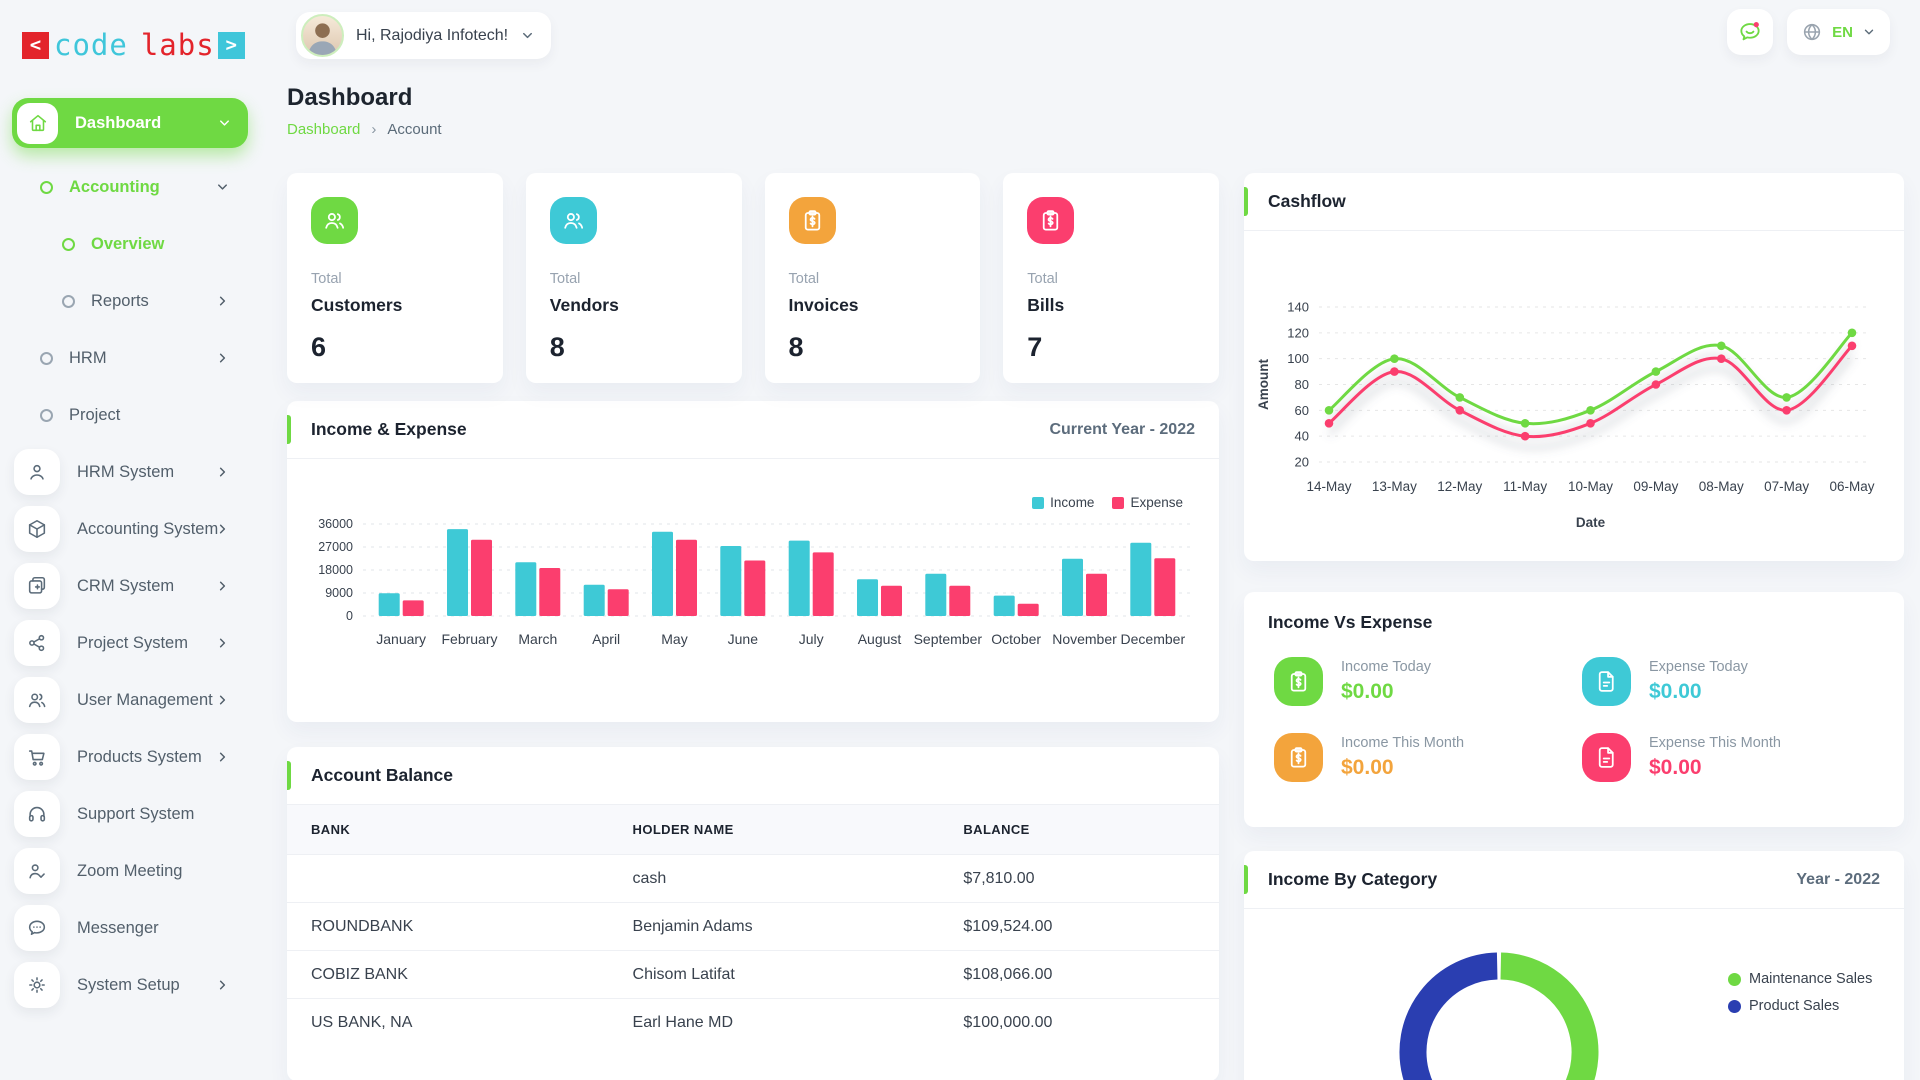 Image resolution: width=1920 pixels, height=1080 pixels. I want to click on svg-text: August, so click(880, 639).